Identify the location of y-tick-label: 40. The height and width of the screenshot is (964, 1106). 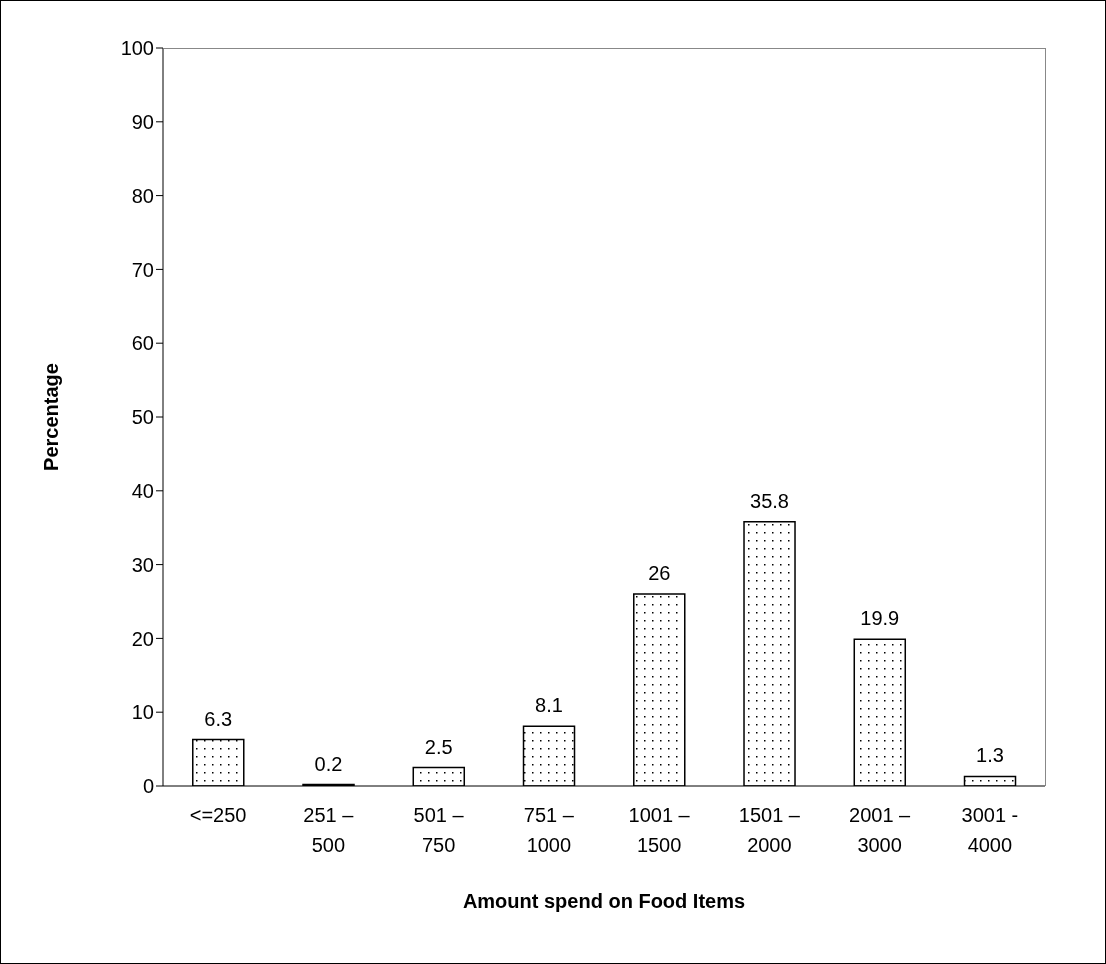
(142, 490).